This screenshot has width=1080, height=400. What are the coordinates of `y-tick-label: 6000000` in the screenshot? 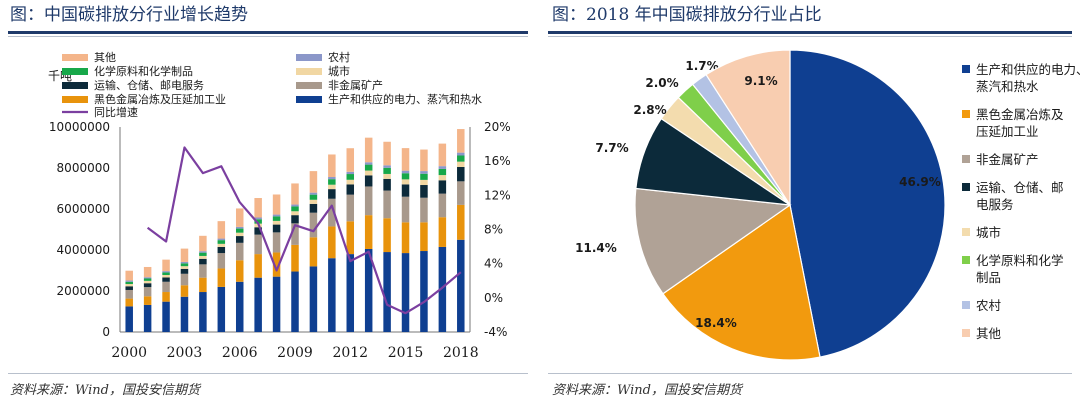 It's located at (83, 209).